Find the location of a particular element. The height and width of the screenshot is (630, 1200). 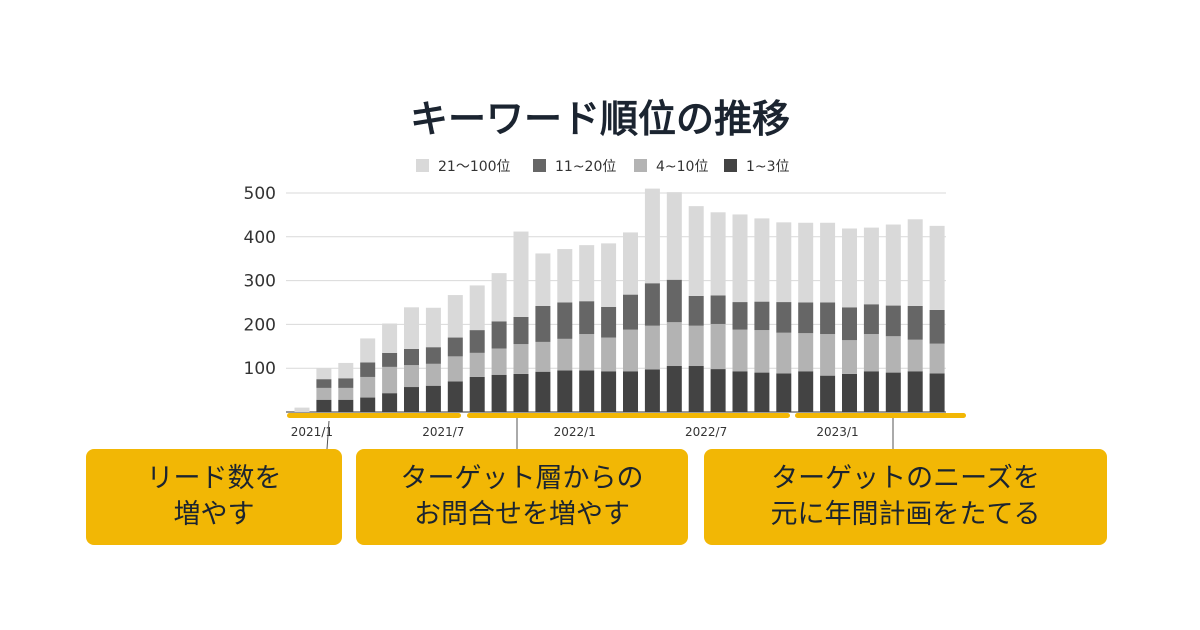

y-tick-label: 100 is located at coordinates (260, 369).